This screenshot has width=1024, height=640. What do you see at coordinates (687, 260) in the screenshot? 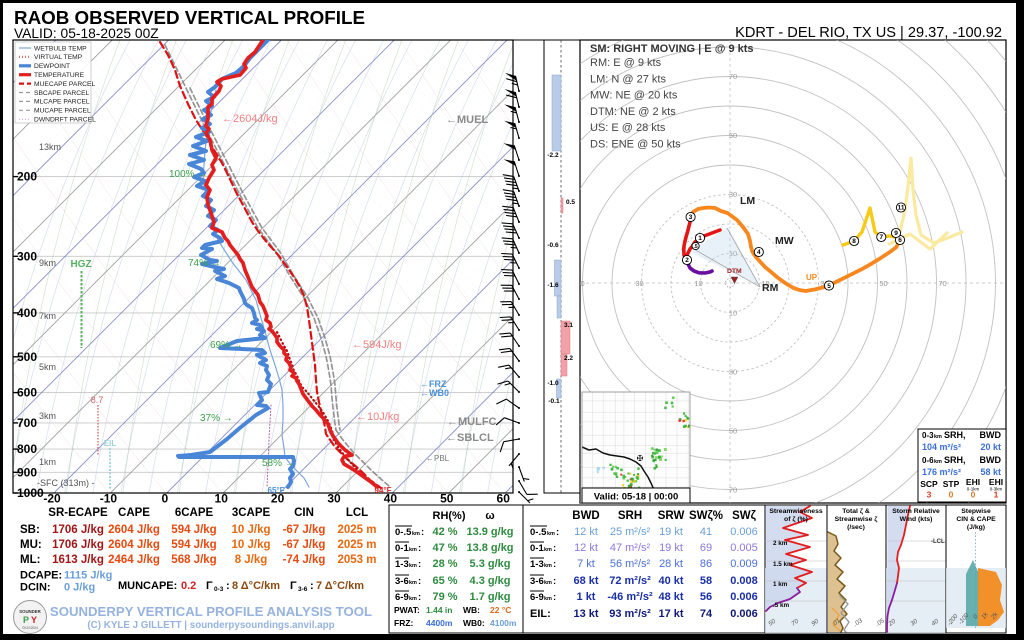
I see `svg-text: 2` at bounding box center [687, 260].